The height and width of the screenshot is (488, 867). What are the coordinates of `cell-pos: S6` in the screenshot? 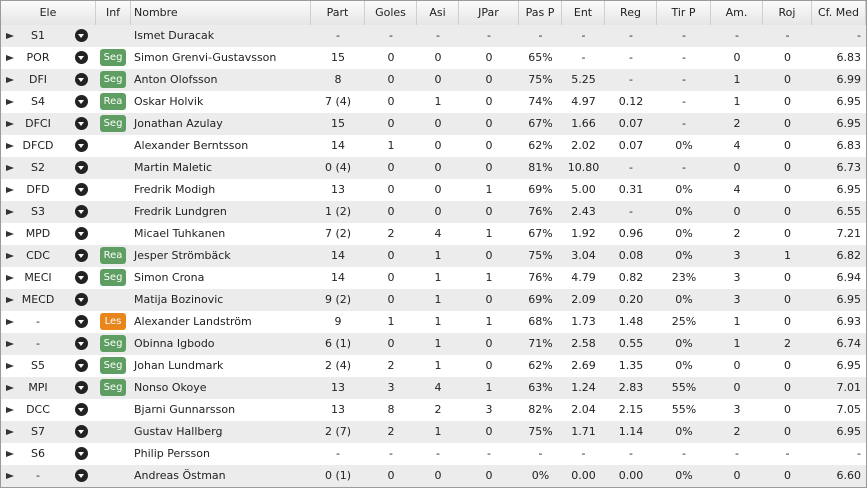 It's located at (38, 453).